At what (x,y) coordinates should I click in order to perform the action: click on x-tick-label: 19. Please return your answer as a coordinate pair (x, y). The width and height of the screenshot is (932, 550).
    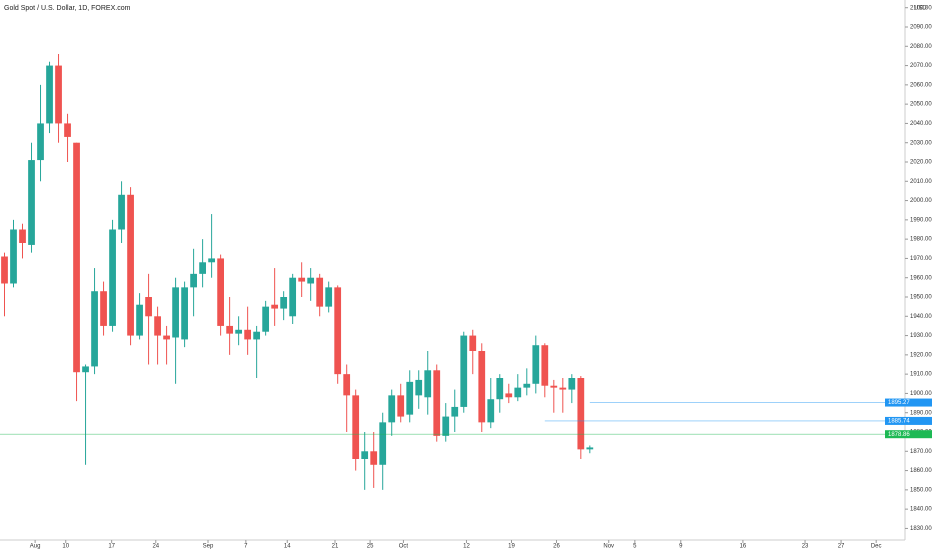
    Looking at the image, I should click on (511, 547).